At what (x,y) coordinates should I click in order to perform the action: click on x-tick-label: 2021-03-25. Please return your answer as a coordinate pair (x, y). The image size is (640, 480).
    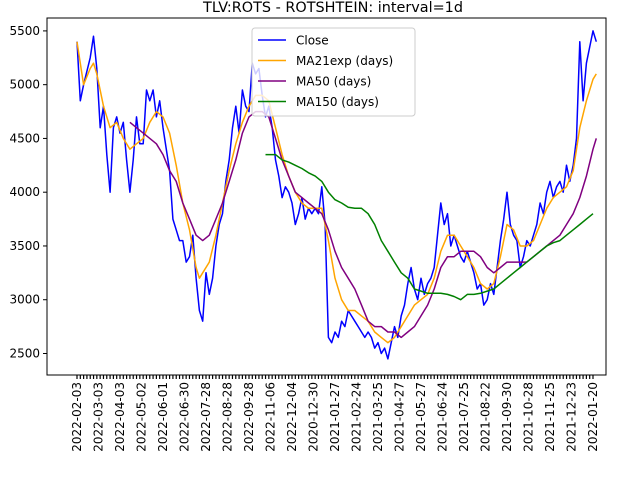
    Looking at the image, I should click on (378, 417).